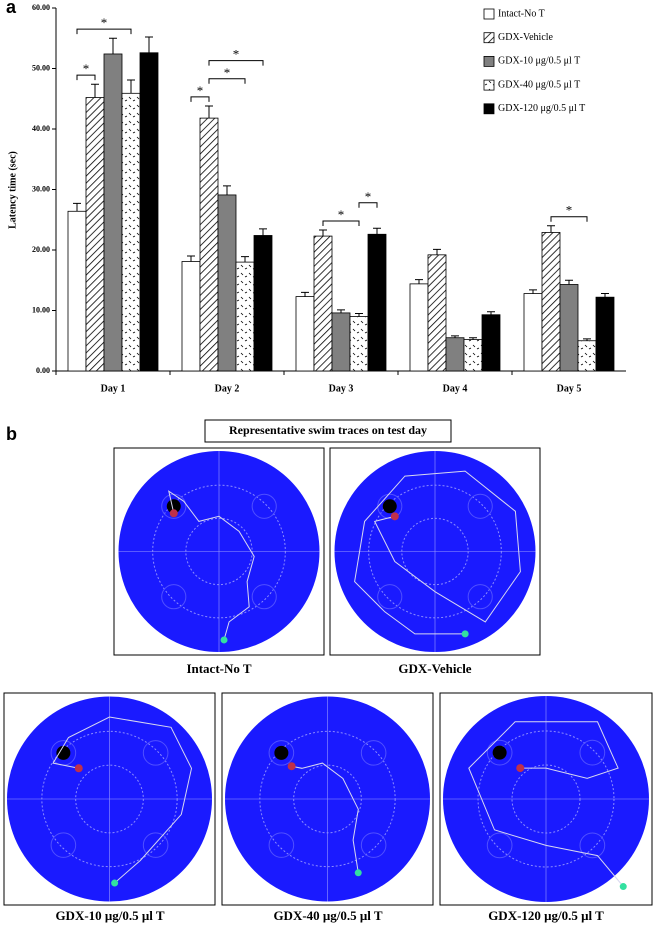  Describe the element at coordinates (541, 108) in the screenshot. I see `legend-label: GDX-120 μg/0.5 μl T` at that location.